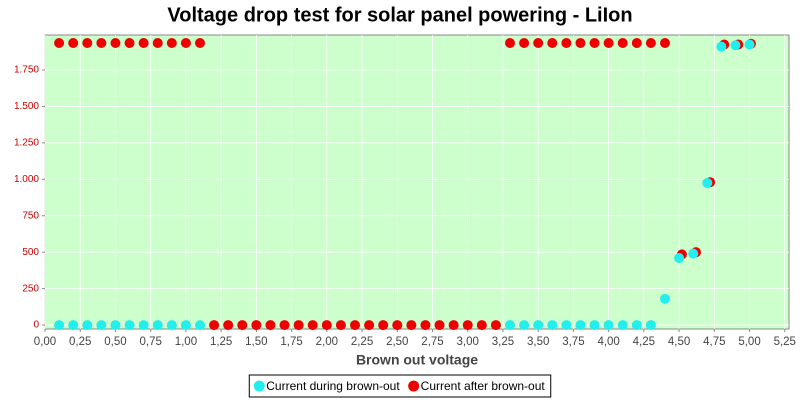 This screenshot has height=400, width=800. I want to click on y-tick-label: 250, so click(30, 288).